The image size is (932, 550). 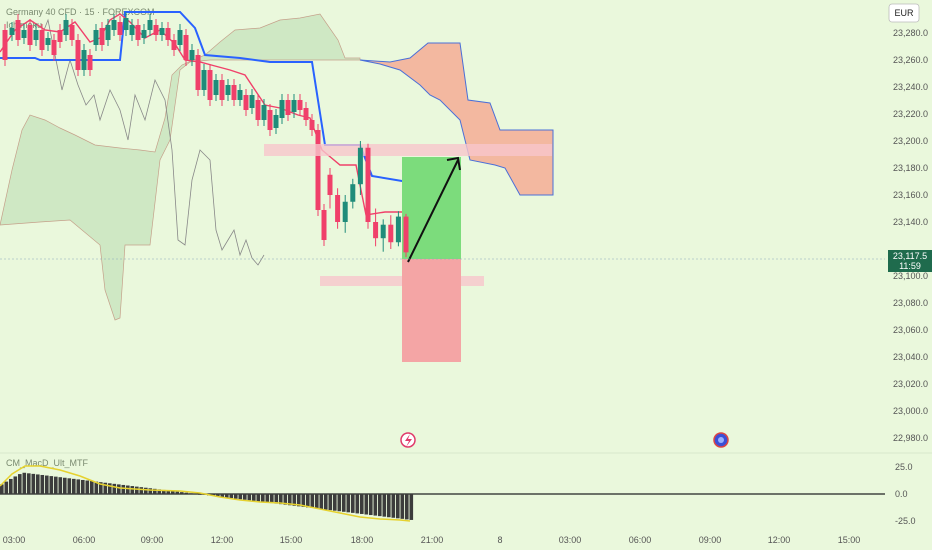 What do you see at coordinates (408, 440) in the screenshot?
I see `lightning-icon` at bounding box center [408, 440].